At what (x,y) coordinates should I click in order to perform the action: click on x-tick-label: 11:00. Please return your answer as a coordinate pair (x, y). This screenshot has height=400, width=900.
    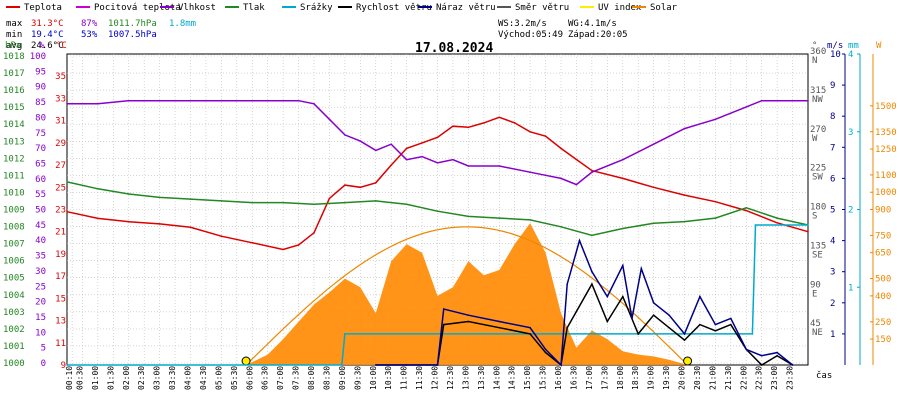
    Looking at the image, I should click on (404, 378).